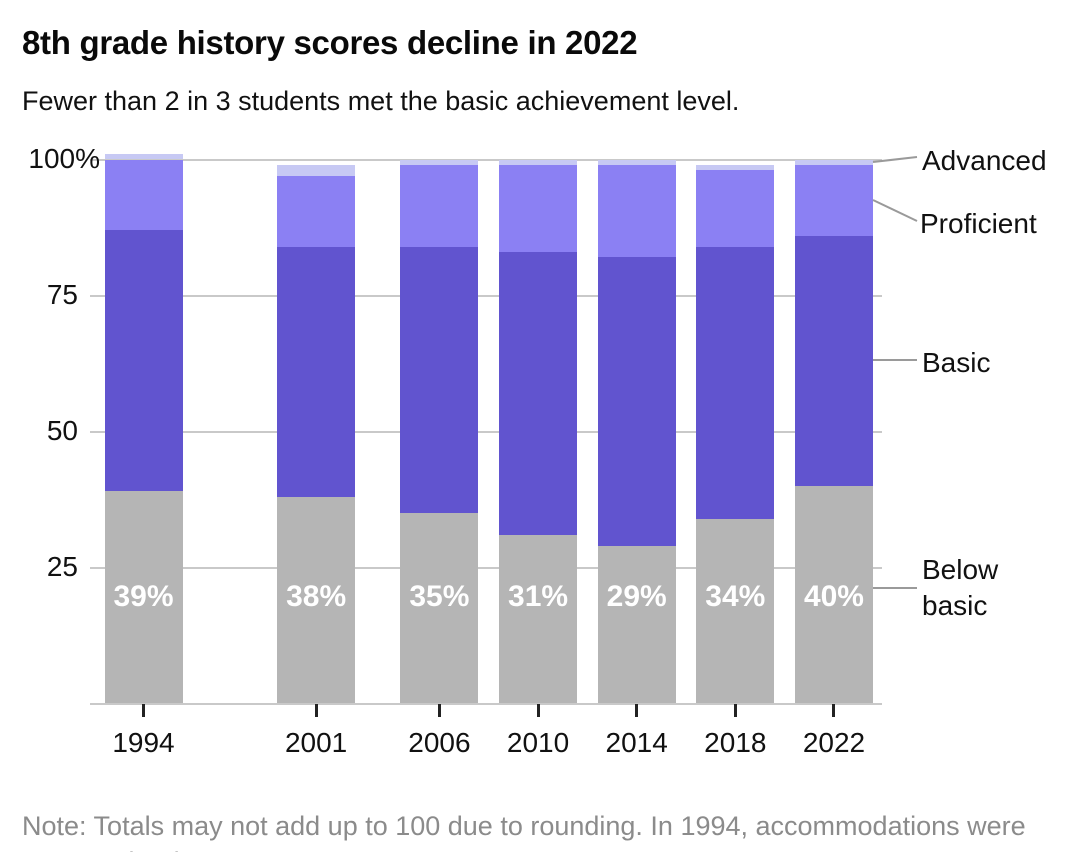 The image size is (1080, 852). Describe the element at coordinates (984, 160) in the screenshot. I see `legend-label-advanced: Advanced` at that location.